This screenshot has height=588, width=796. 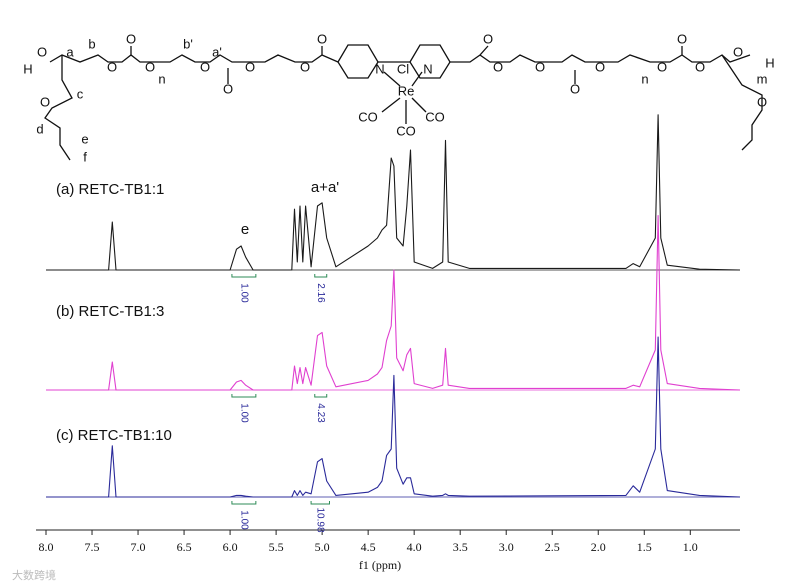 What do you see at coordinates (506, 547) in the screenshot?
I see `x-tick-label: 3.0` at bounding box center [506, 547].